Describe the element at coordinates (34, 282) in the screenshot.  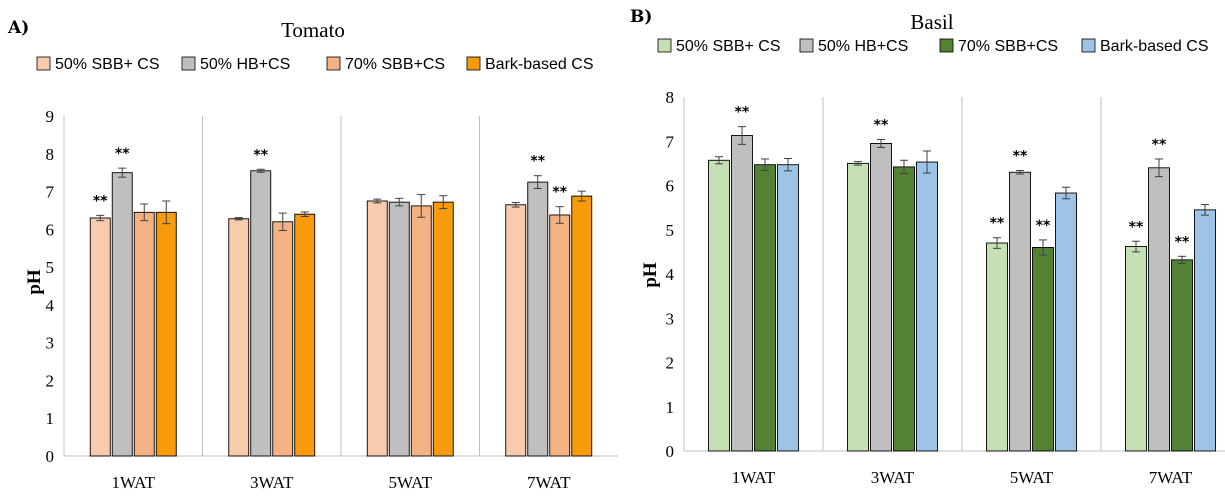
I see `y-axis-label-tomato: pH` at that location.